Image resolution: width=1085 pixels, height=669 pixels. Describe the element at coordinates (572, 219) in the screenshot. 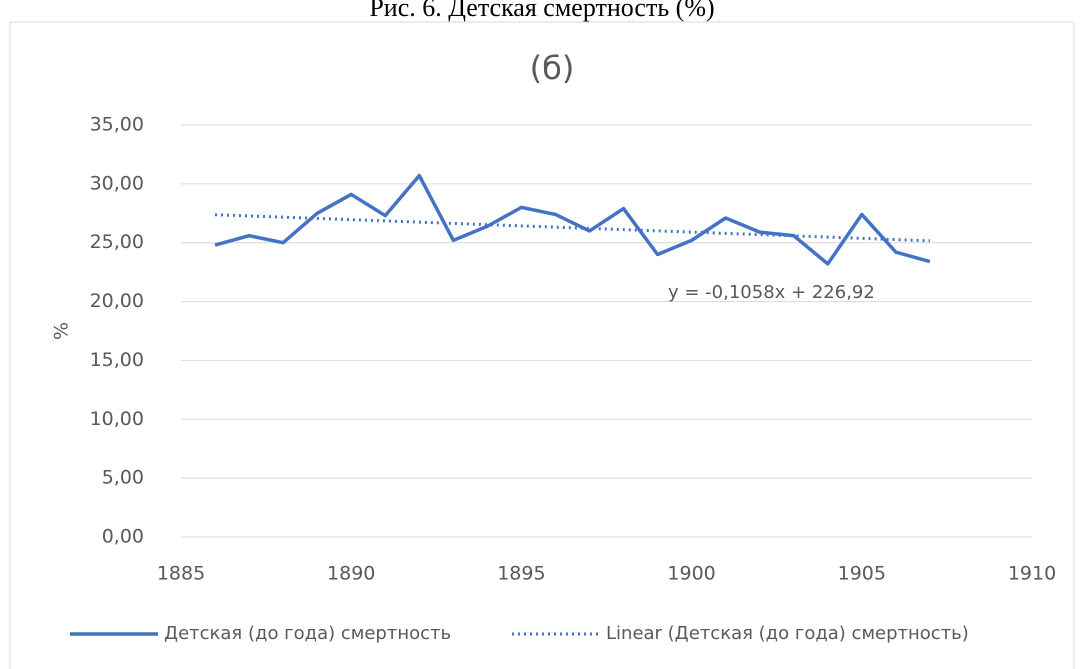

I see `data-line` at that location.